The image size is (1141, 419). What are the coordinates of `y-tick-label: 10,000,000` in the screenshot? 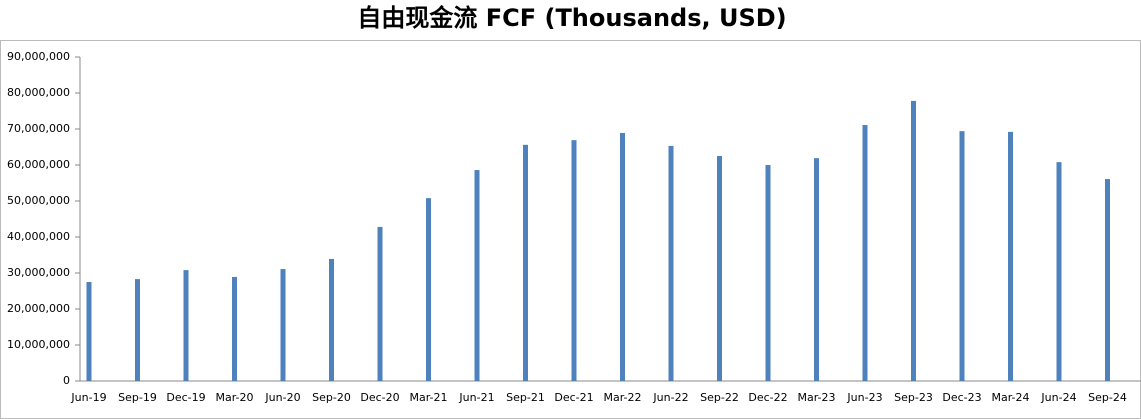 It's located at (38, 344).